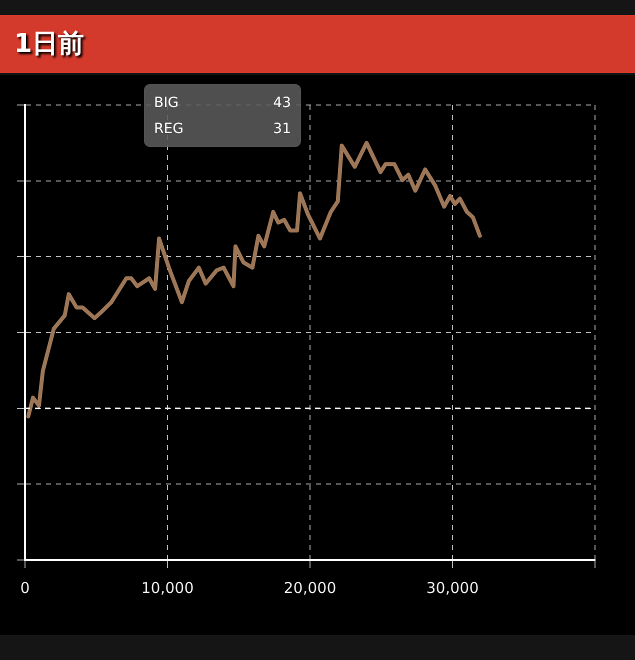  What do you see at coordinates (310, 587) in the screenshot?
I see `x-tick-label: 20,000` at bounding box center [310, 587].